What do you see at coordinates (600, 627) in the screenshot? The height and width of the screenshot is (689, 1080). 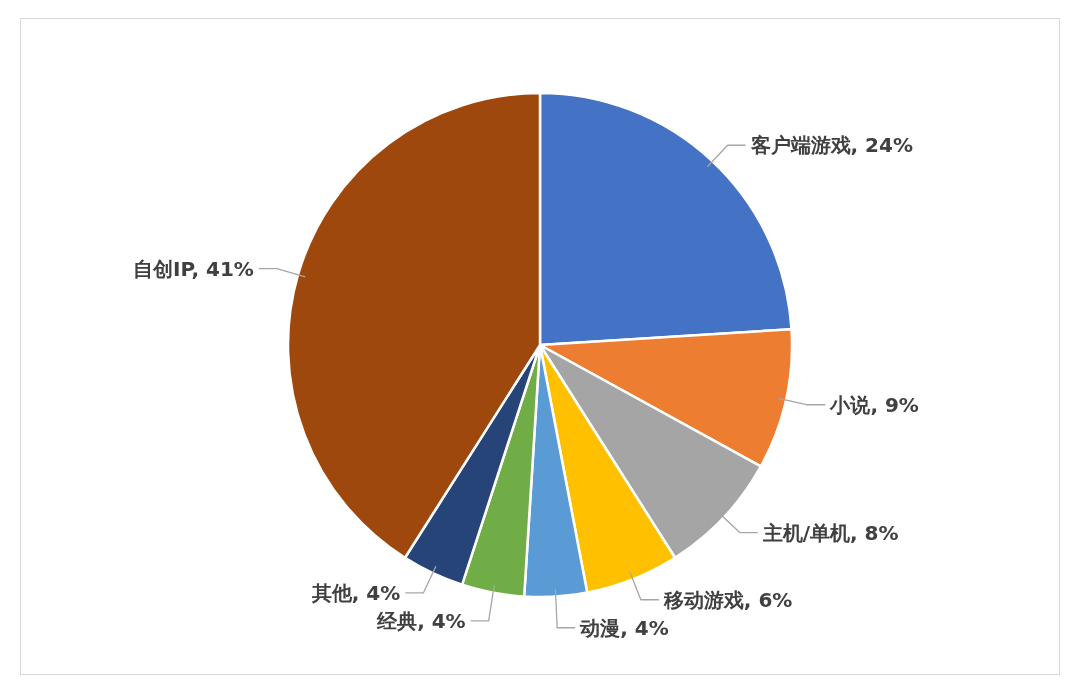 I see `category-label: 动漫` at bounding box center [600, 627].